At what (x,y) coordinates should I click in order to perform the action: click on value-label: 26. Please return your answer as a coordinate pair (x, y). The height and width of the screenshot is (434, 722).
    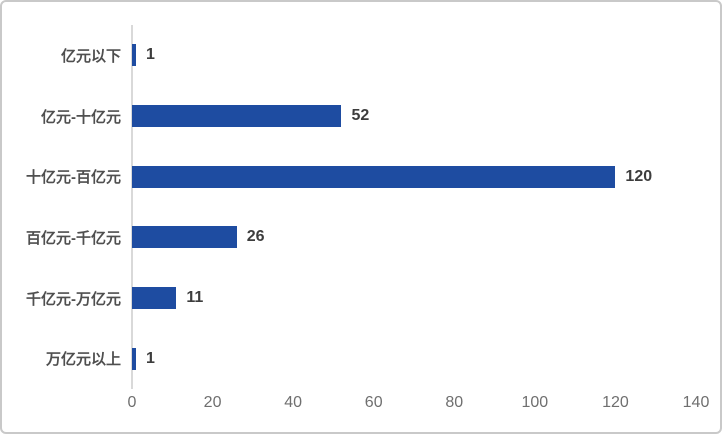
    Looking at the image, I should click on (255, 237).